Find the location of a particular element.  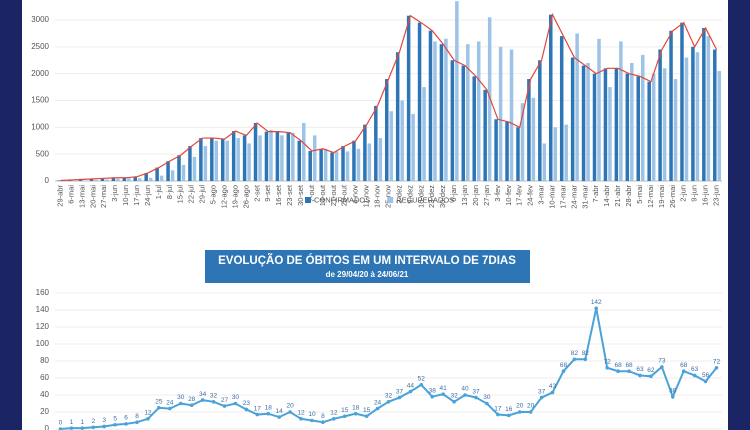

data-label: 68 is located at coordinates (629, 365).